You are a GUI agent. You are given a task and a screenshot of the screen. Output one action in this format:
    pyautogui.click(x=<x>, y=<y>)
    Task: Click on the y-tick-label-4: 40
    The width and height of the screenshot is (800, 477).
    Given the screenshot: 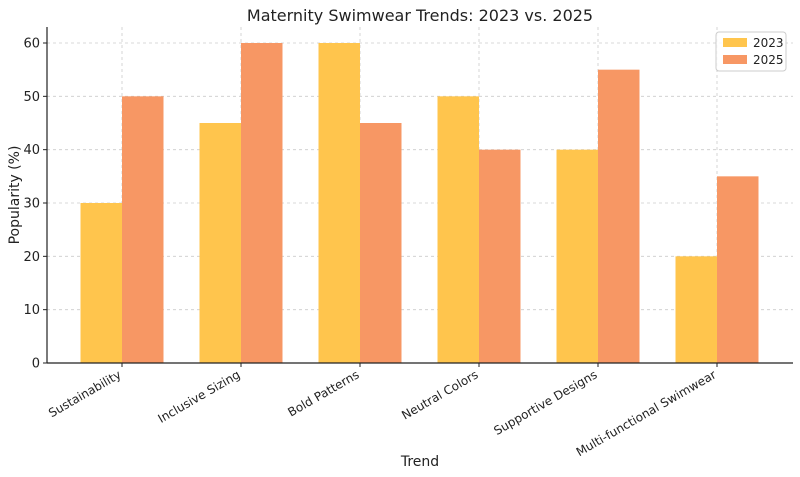 What is the action you would take?
    pyautogui.click(x=31, y=150)
    